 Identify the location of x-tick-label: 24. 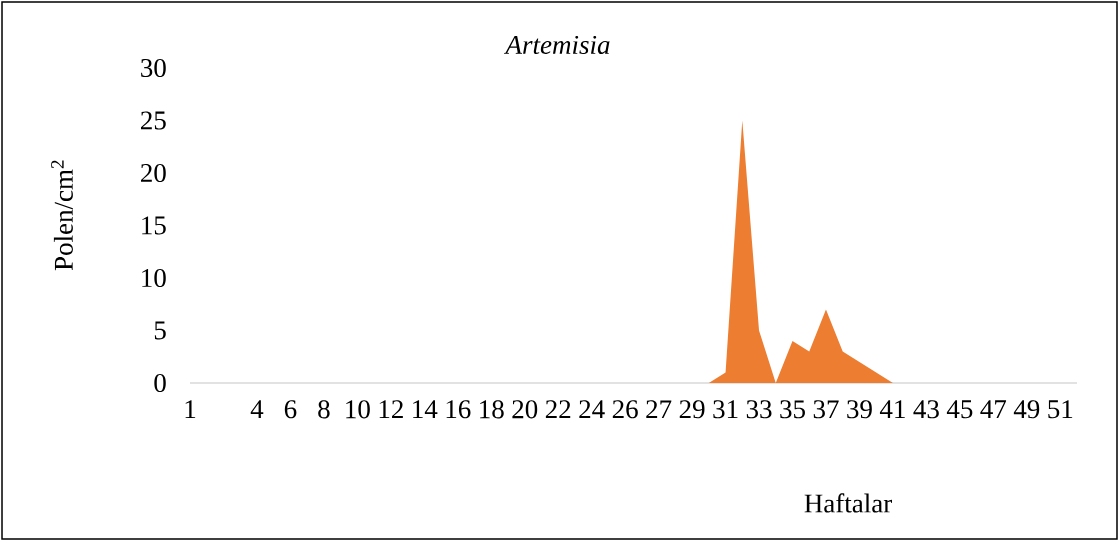
(592, 409).